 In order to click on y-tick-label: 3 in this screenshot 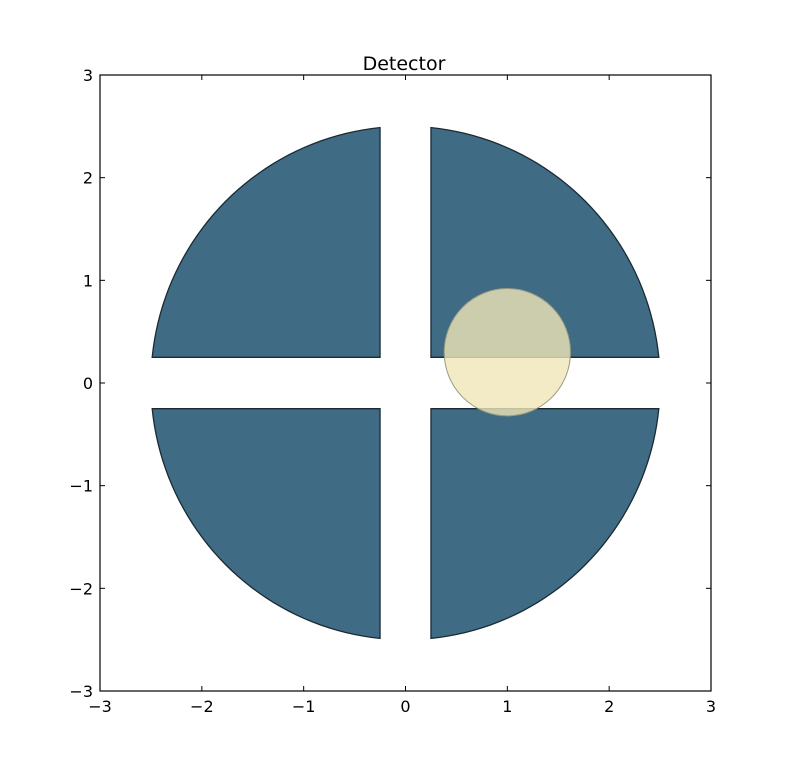, I will do `click(88, 75)`.